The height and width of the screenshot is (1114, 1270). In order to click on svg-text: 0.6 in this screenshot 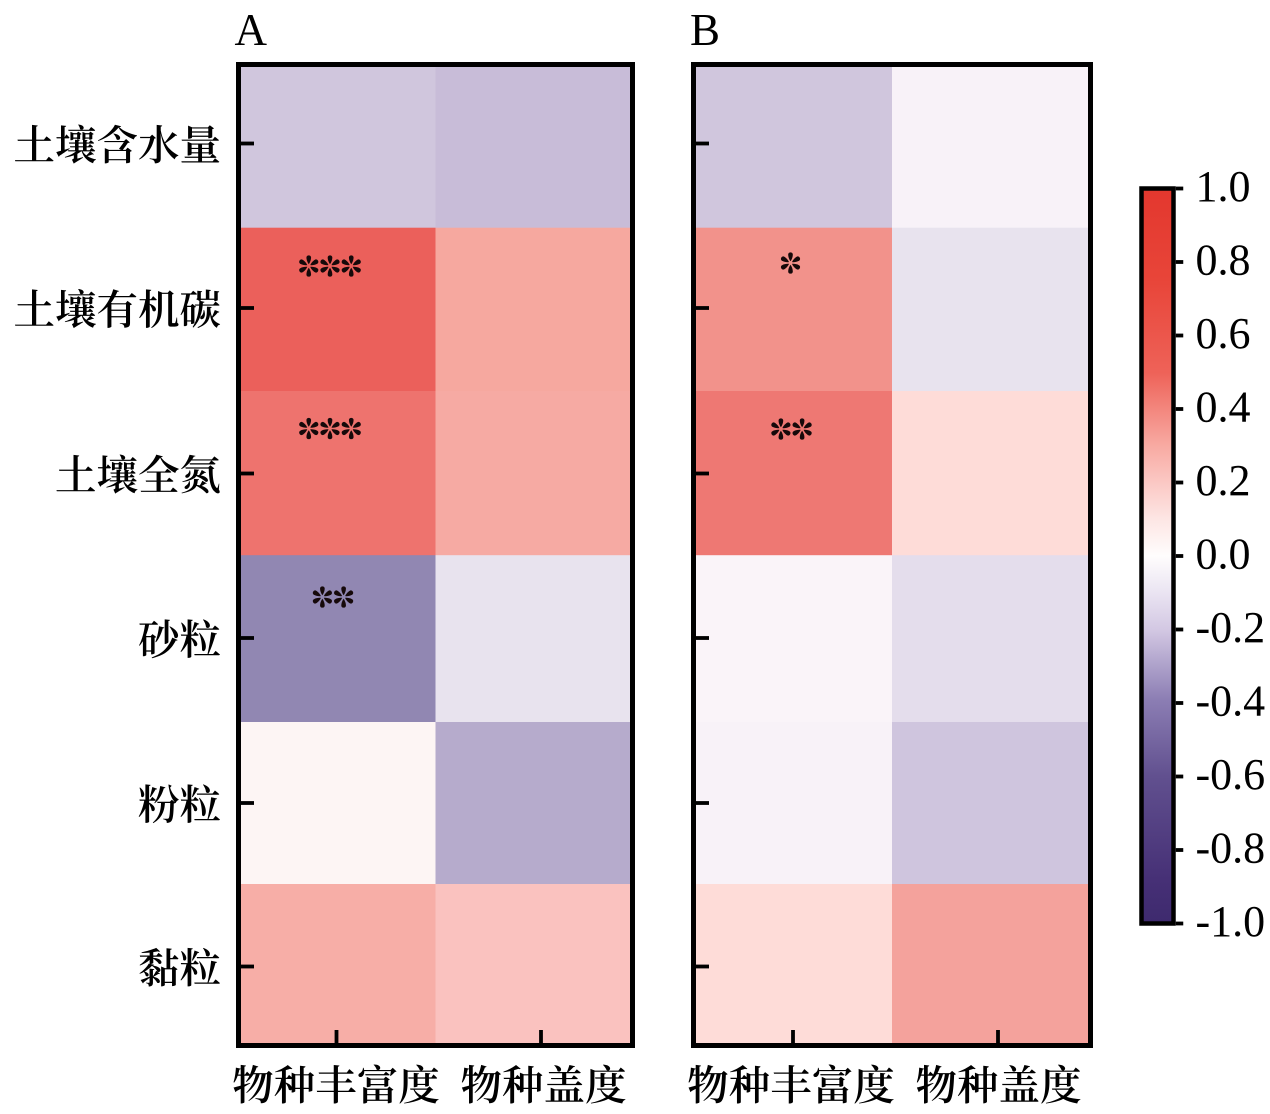, I will do `click(1223, 333)`.